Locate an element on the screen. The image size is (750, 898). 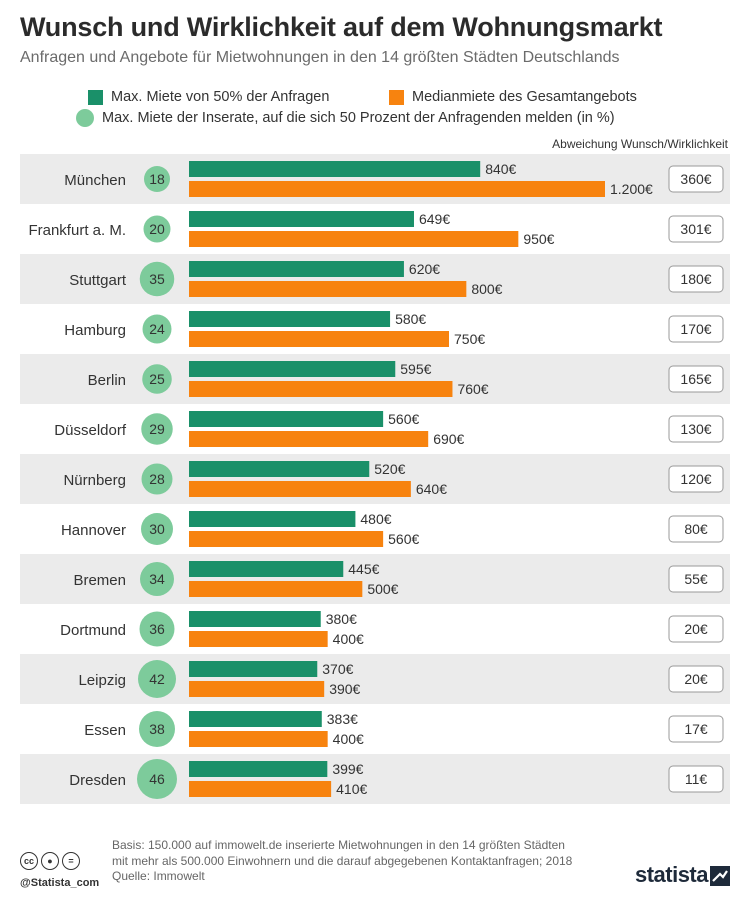
bar-label-angebot: 800€ is located at coordinates (486, 289).